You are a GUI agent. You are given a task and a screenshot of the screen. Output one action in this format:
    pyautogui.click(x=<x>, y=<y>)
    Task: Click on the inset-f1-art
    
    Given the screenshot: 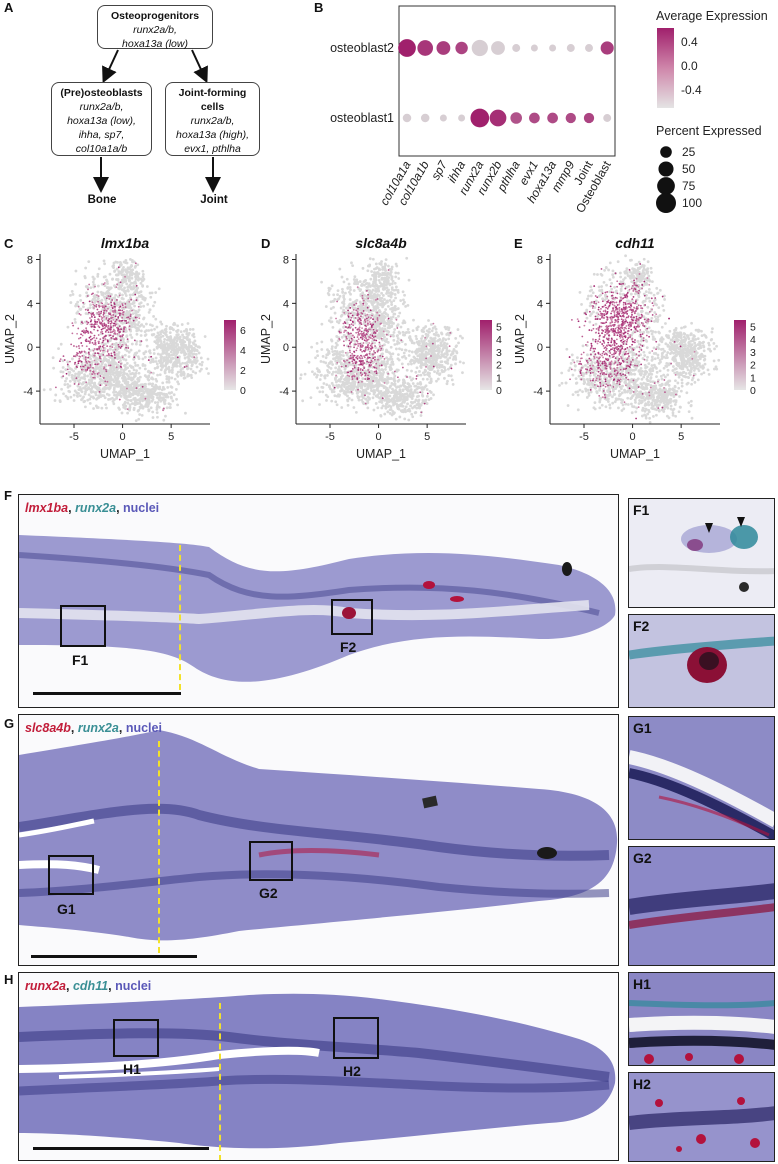 What is the action you would take?
    pyautogui.click(x=701, y=554)
    